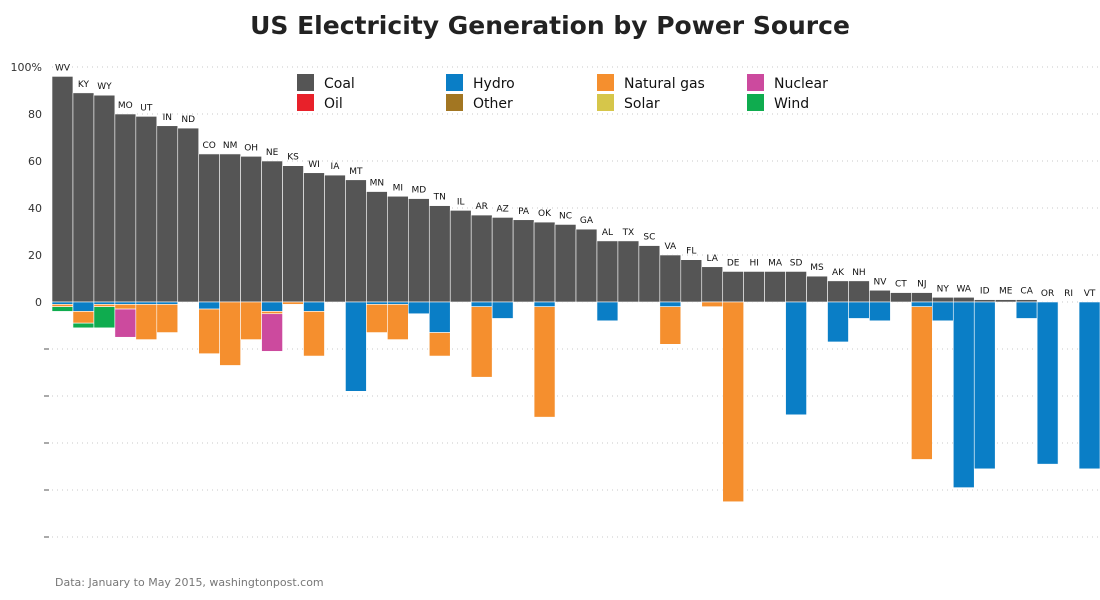 The width and height of the screenshot is (1100, 600). Describe the element at coordinates (104, 198) in the screenshot. I see `bar-coal-wy` at that location.